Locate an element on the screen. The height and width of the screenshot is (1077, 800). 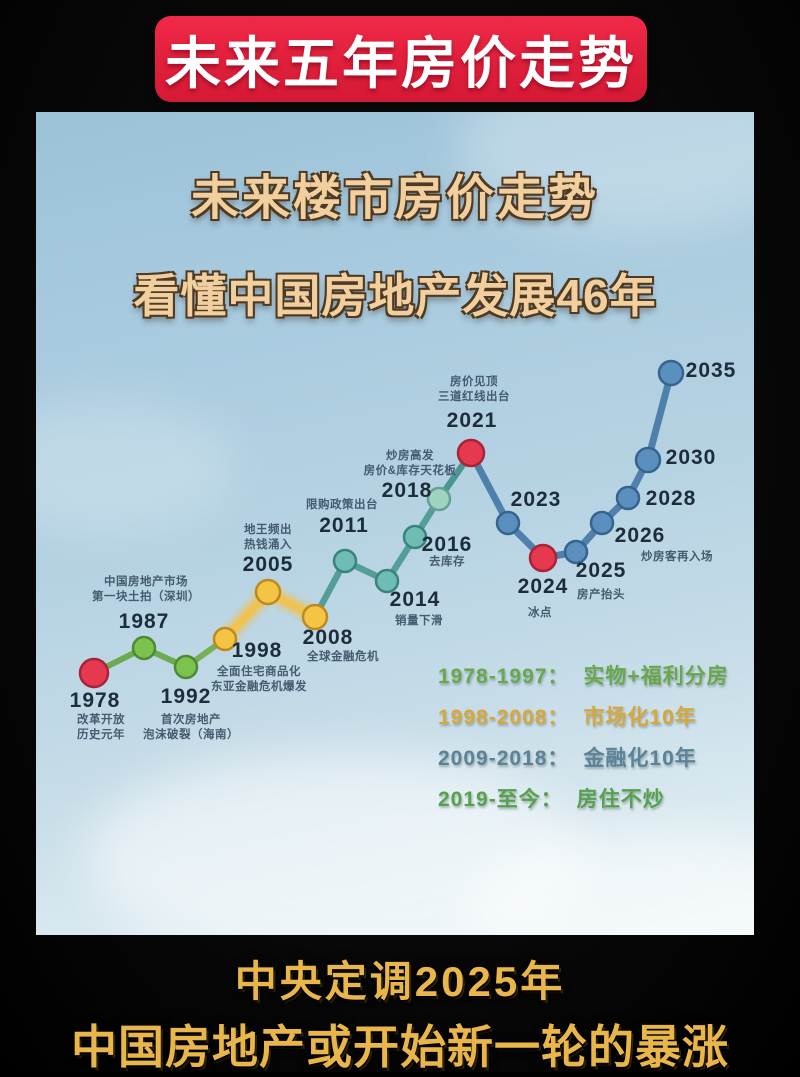
footer-caption: 中央定调2025年 中国房地产或开始新一轮的暴涨 is located at coordinates (400, 1004).